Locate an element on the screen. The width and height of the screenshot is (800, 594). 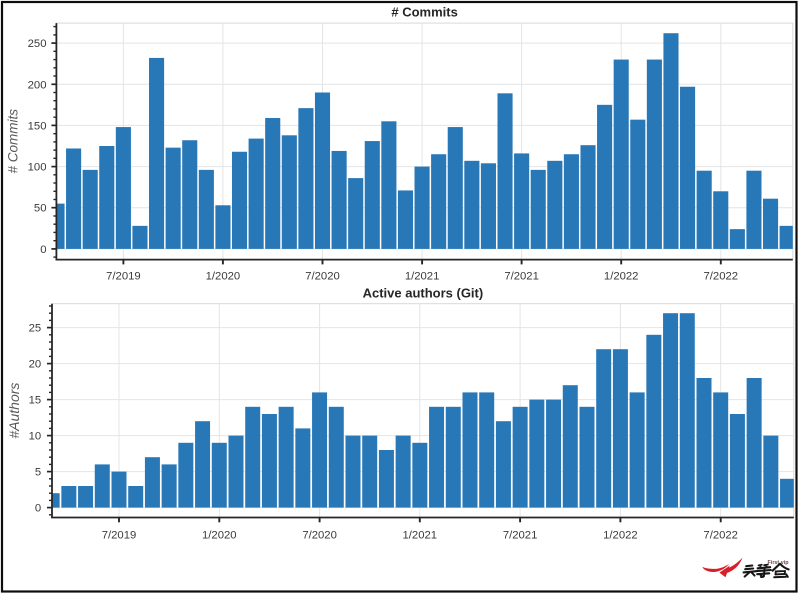
svg-text: 5 is located at coordinates (38, 473).